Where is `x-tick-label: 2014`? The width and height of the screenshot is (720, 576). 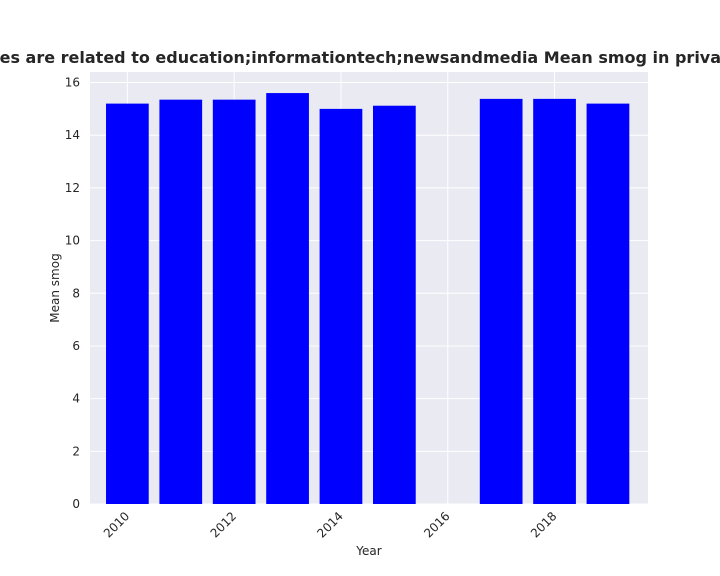
x-tick-label: 2014 is located at coordinates (329, 524).